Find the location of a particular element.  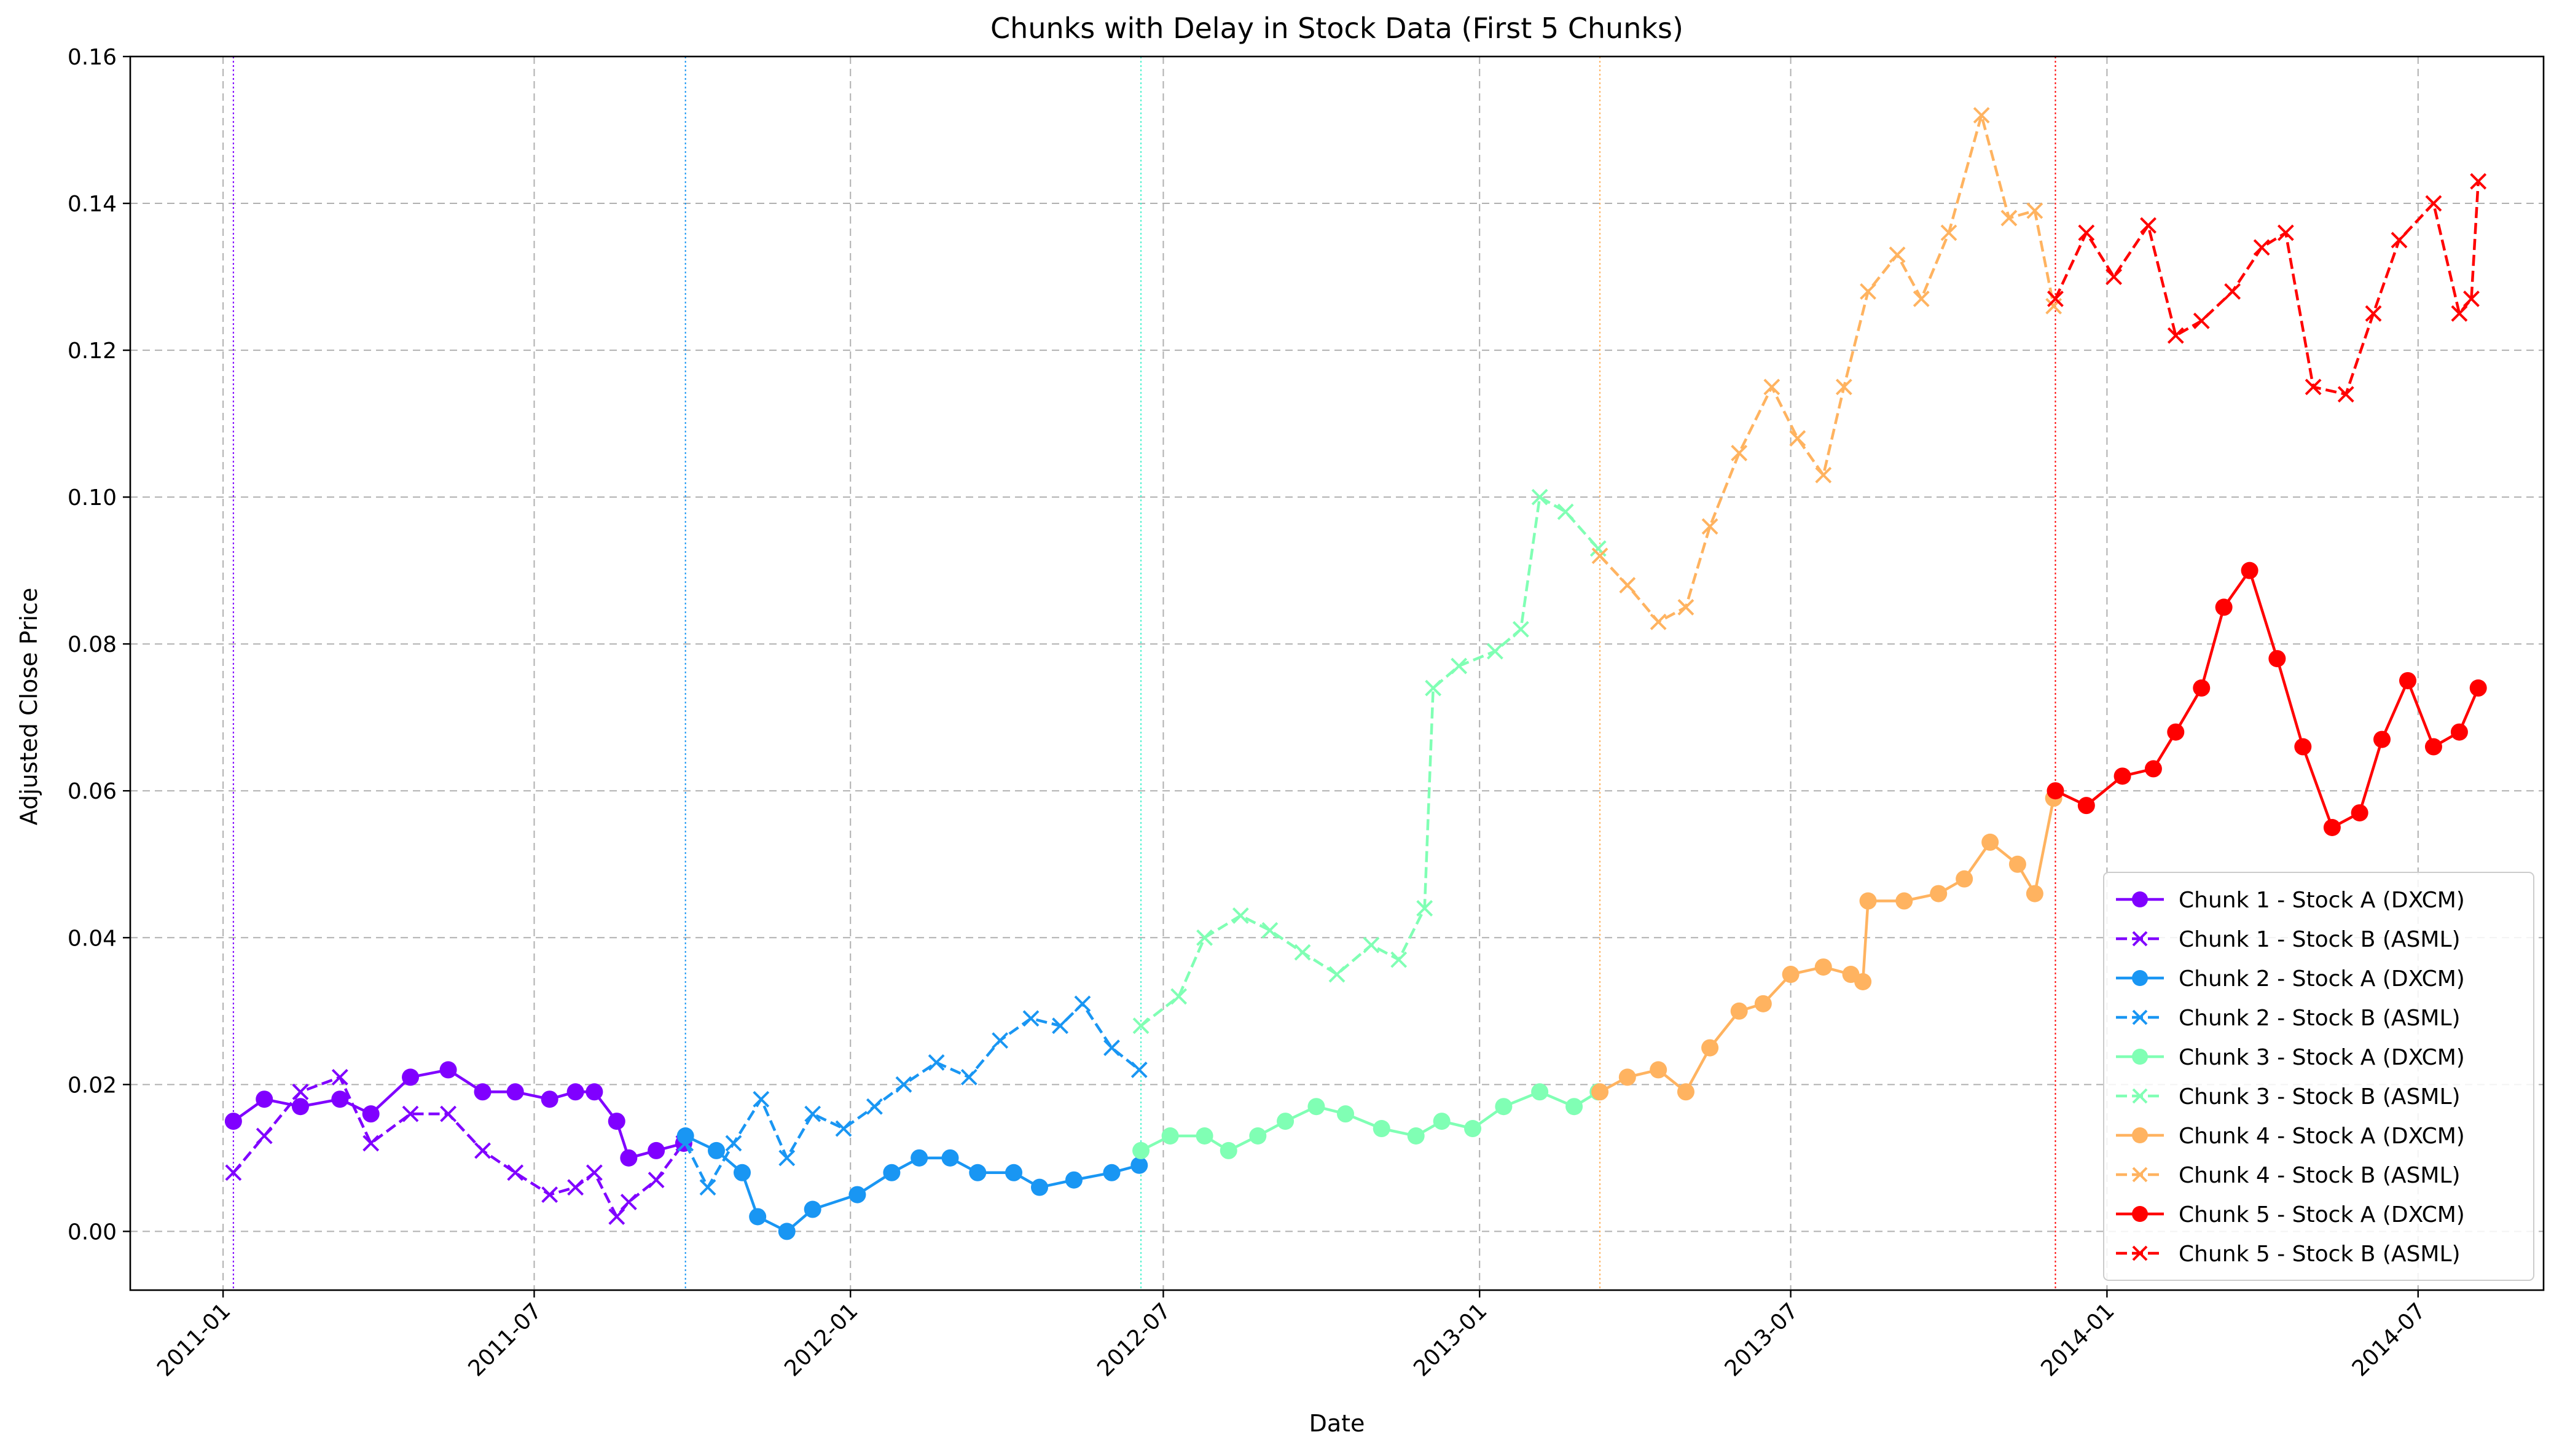

legend-item: Chunk 4 - Stock A (DXCM) is located at coordinates (2290, 1136).